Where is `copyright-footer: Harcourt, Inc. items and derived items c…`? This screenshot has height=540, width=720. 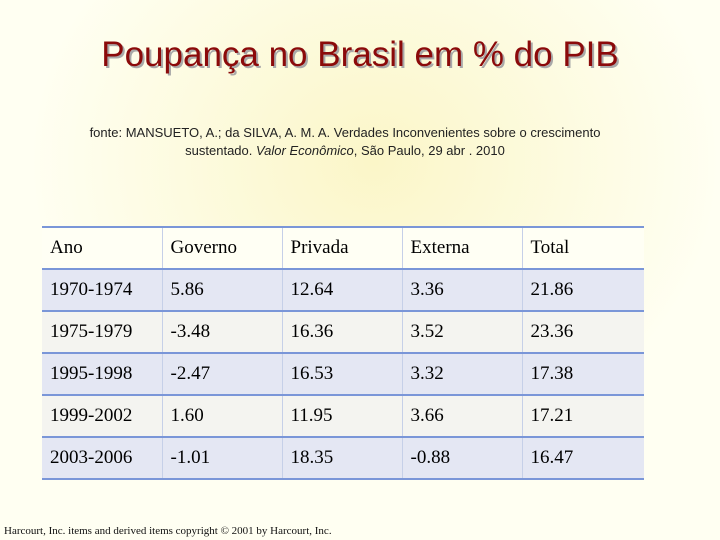 copyright-footer: Harcourt, Inc. items and derived items c… is located at coordinates (168, 531).